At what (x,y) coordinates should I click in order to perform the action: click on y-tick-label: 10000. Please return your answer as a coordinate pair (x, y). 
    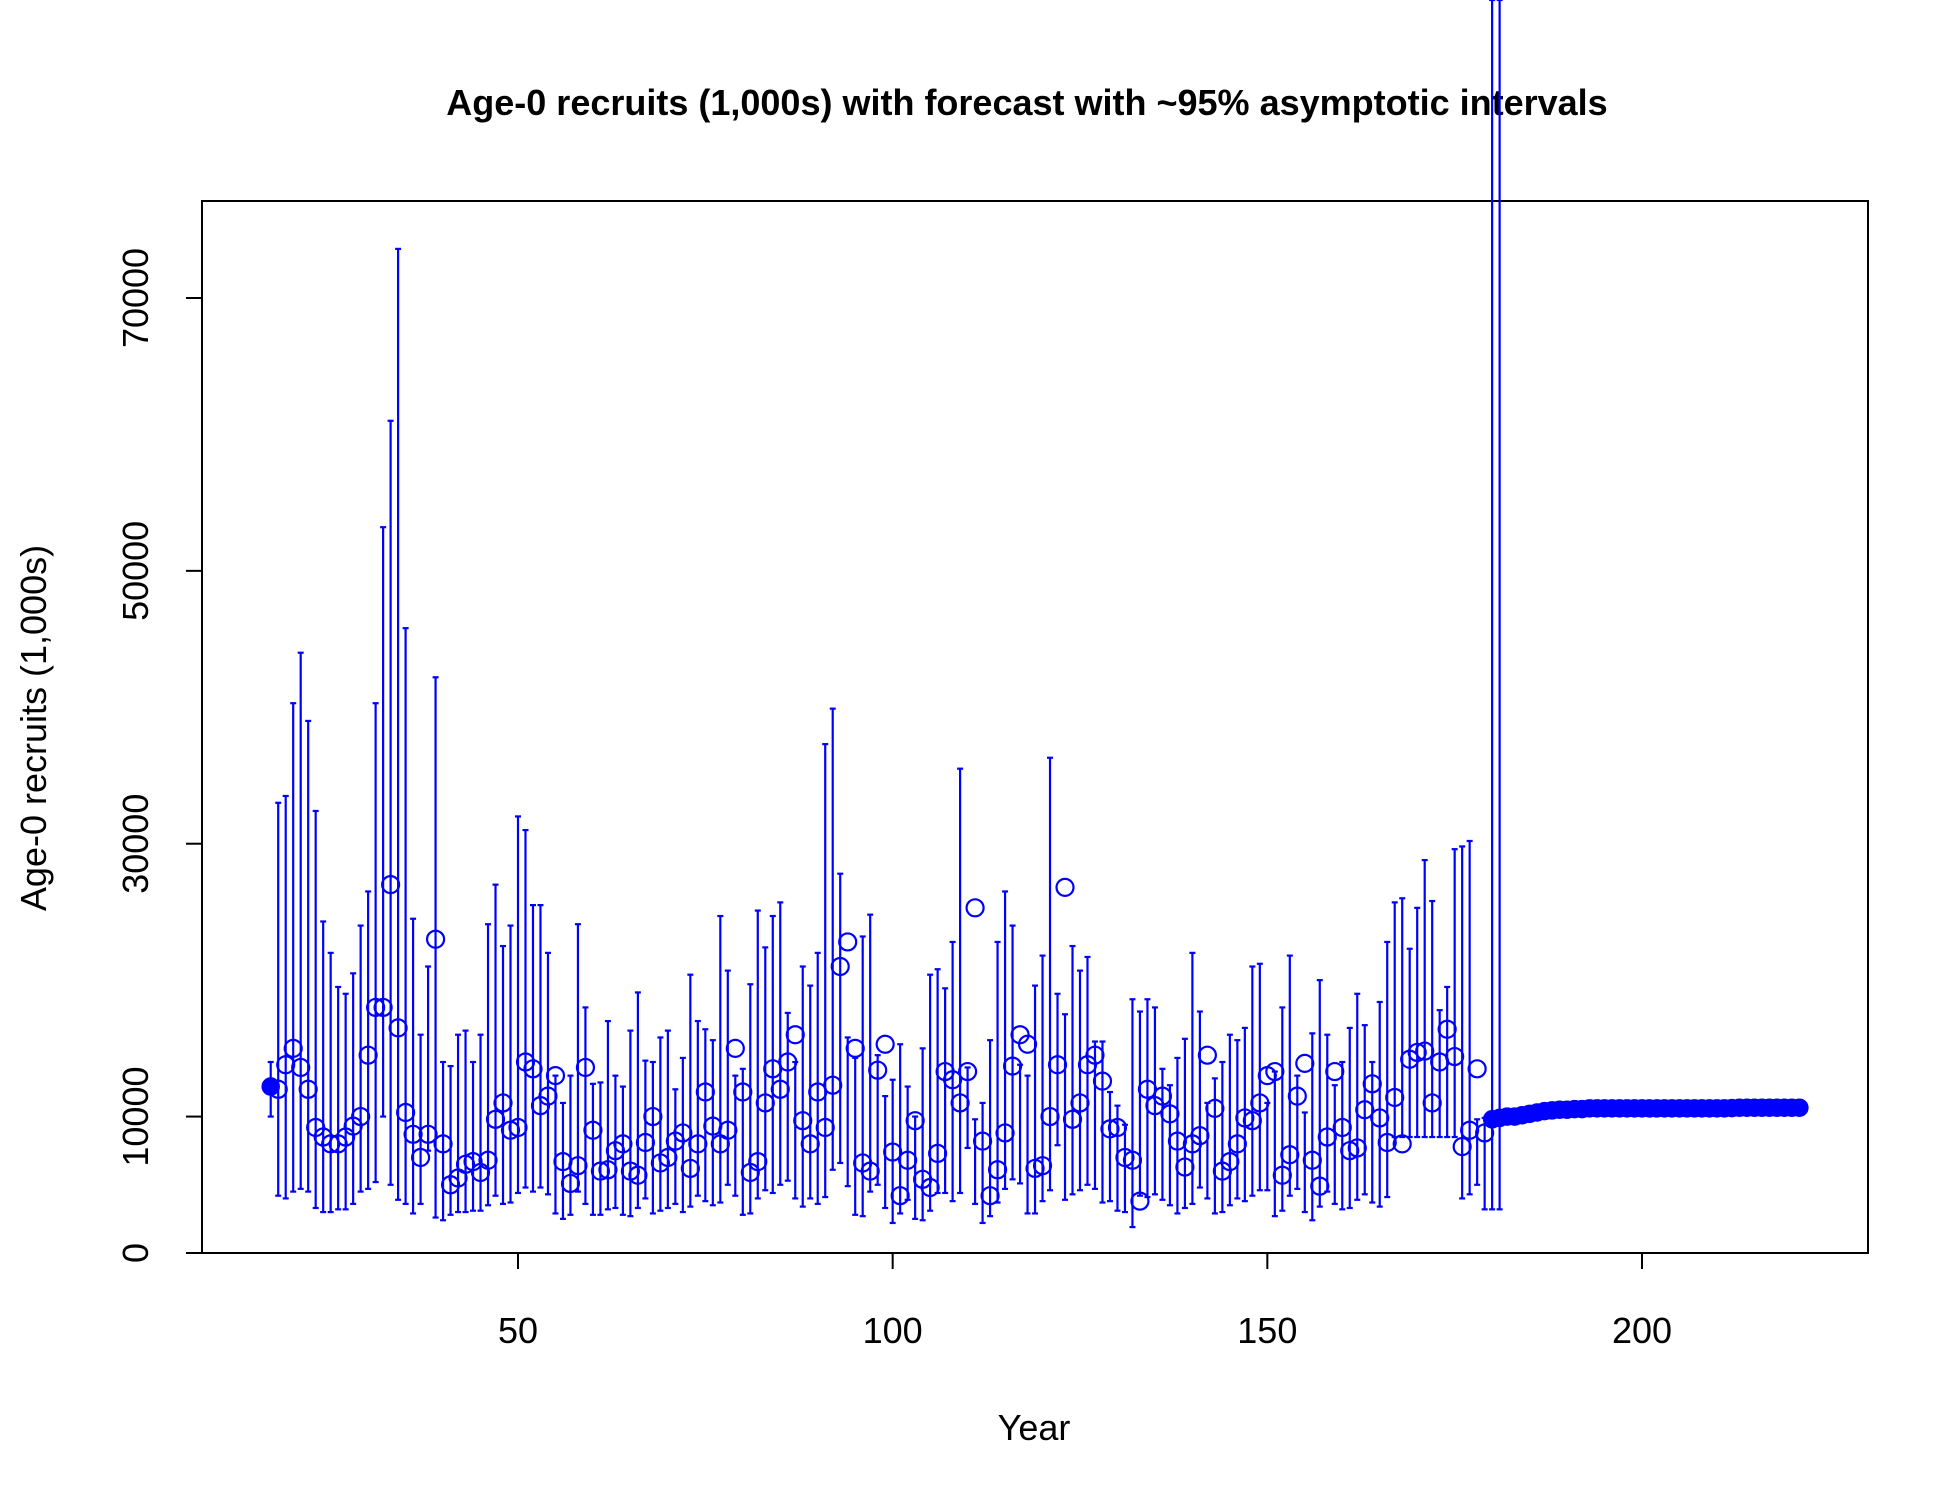
    Looking at the image, I should click on (135, 1117).